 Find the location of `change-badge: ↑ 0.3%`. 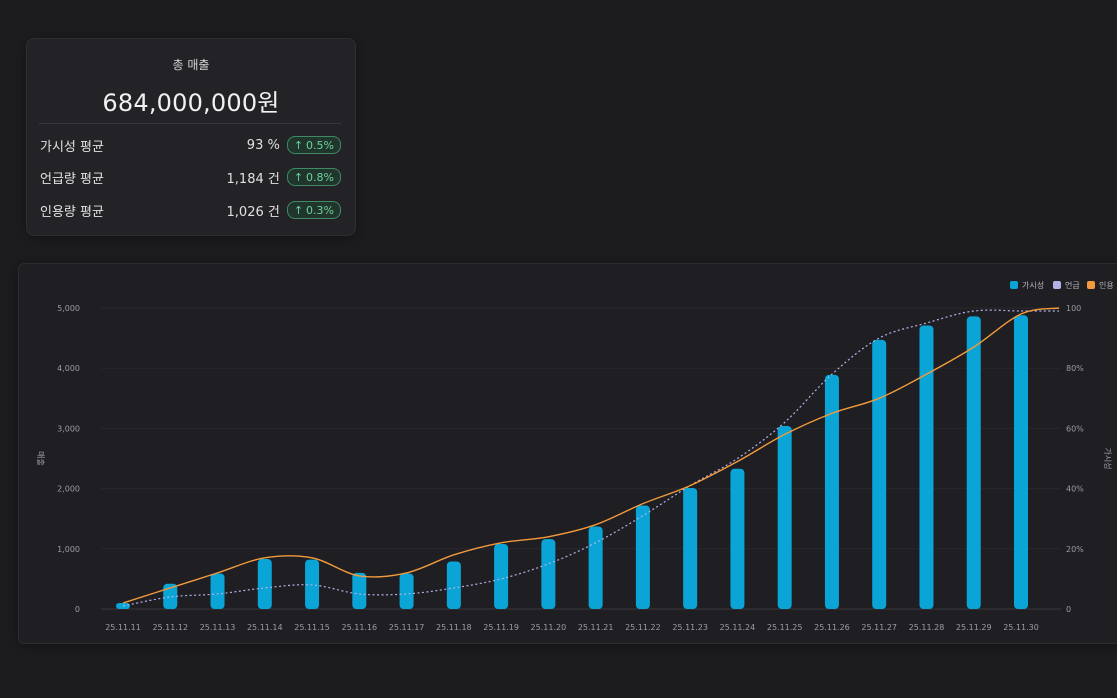

change-badge: ↑ 0.3% is located at coordinates (313, 210).